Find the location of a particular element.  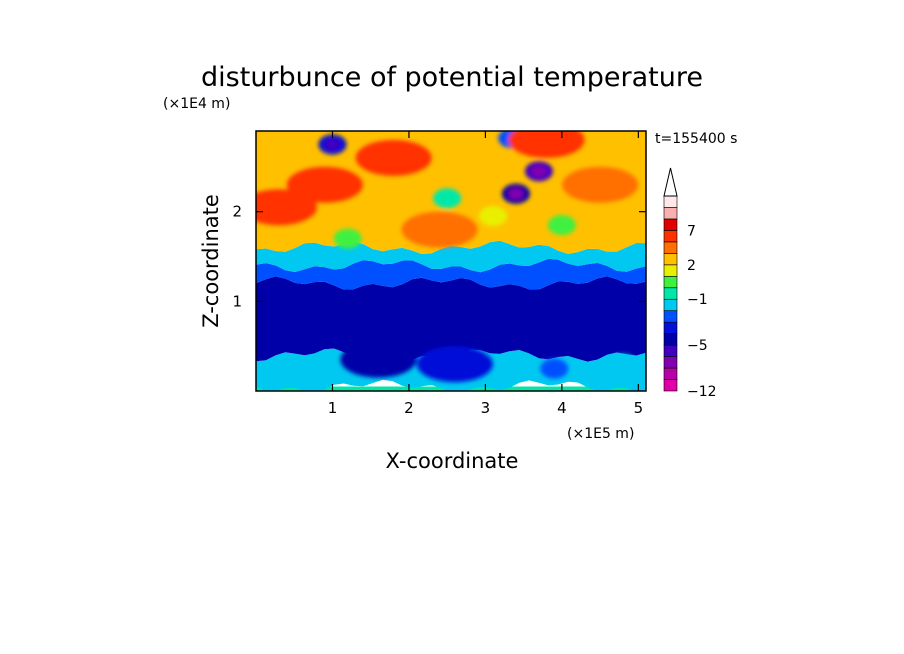

x-axis-label: X-coordinate is located at coordinates (452, 461).